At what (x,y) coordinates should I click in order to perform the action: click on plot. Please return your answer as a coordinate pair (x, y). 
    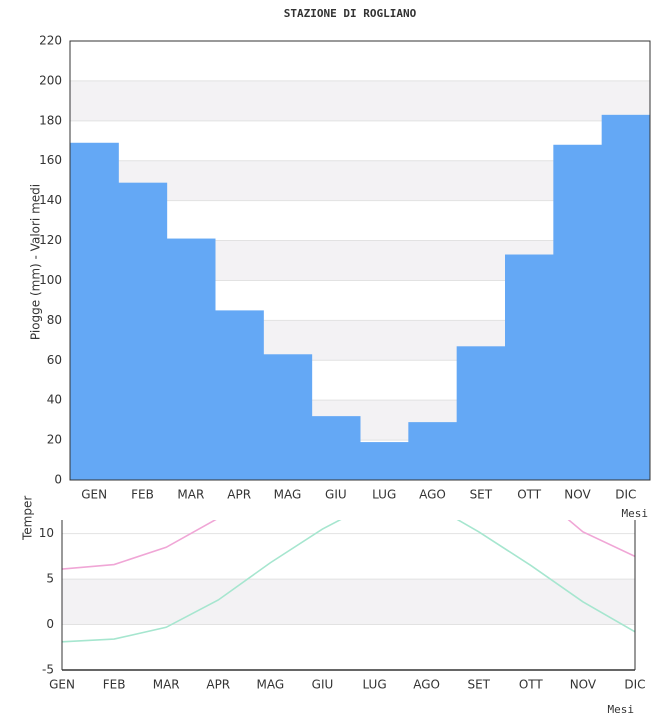
    Looking at the image, I should click on (348, 581).